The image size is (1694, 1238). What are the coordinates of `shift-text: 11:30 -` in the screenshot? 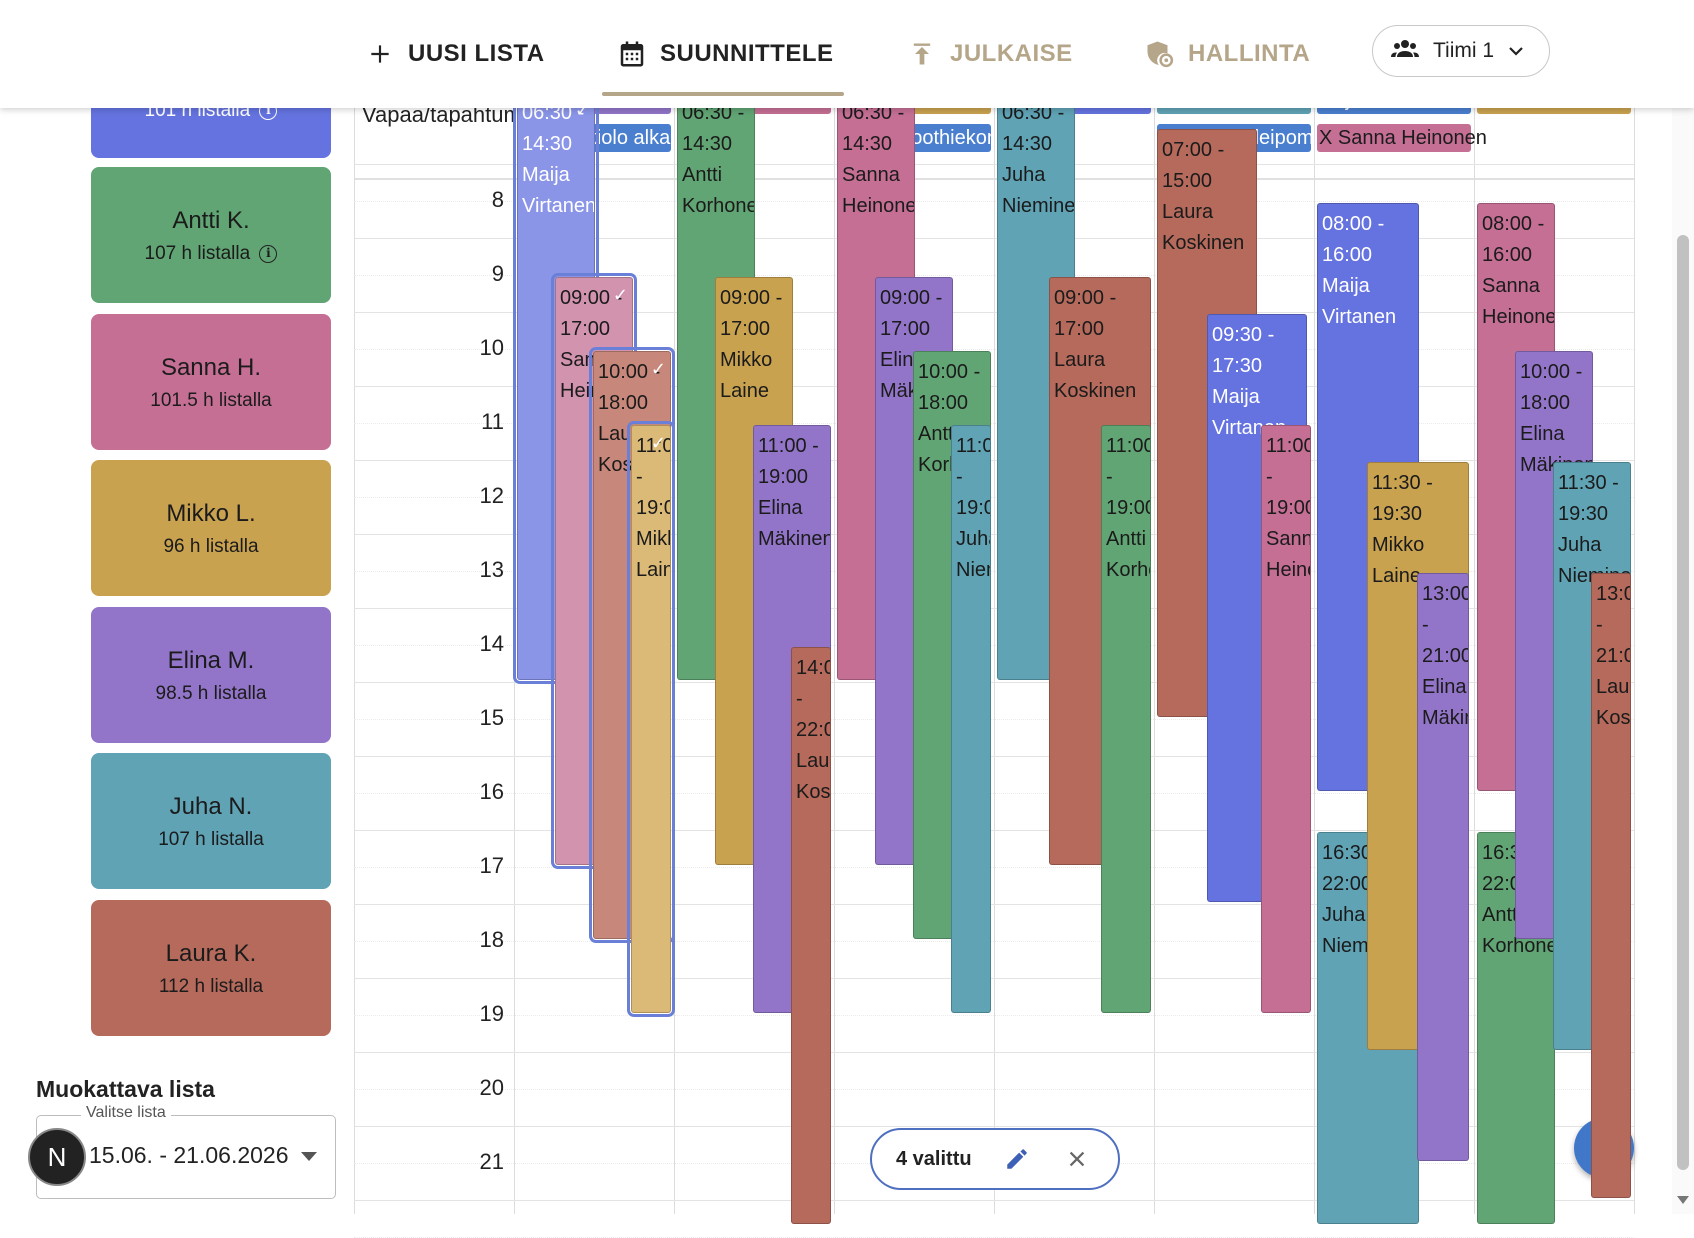 It's located at (1402, 483).